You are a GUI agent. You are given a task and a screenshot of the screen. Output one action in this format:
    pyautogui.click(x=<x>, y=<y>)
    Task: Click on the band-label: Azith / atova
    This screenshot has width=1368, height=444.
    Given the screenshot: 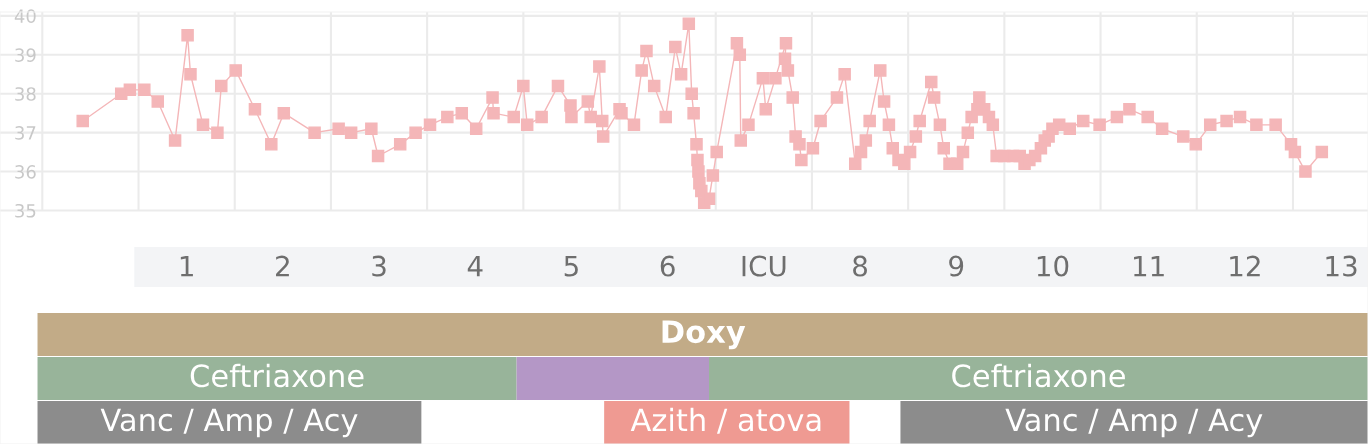 What is the action you would take?
    pyautogui.click(x=725, y=420)
    